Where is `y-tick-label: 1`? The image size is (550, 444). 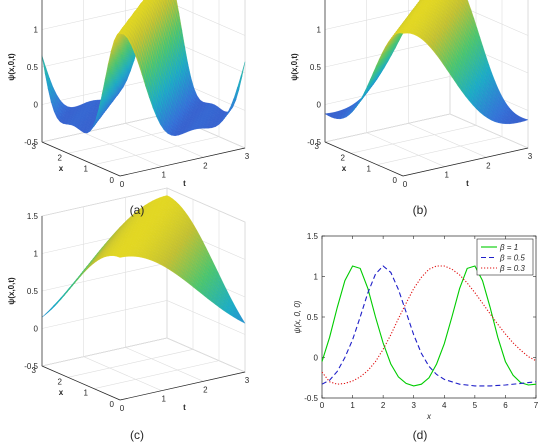 y-tick-label: 1 is located at coordinates (316, 277).